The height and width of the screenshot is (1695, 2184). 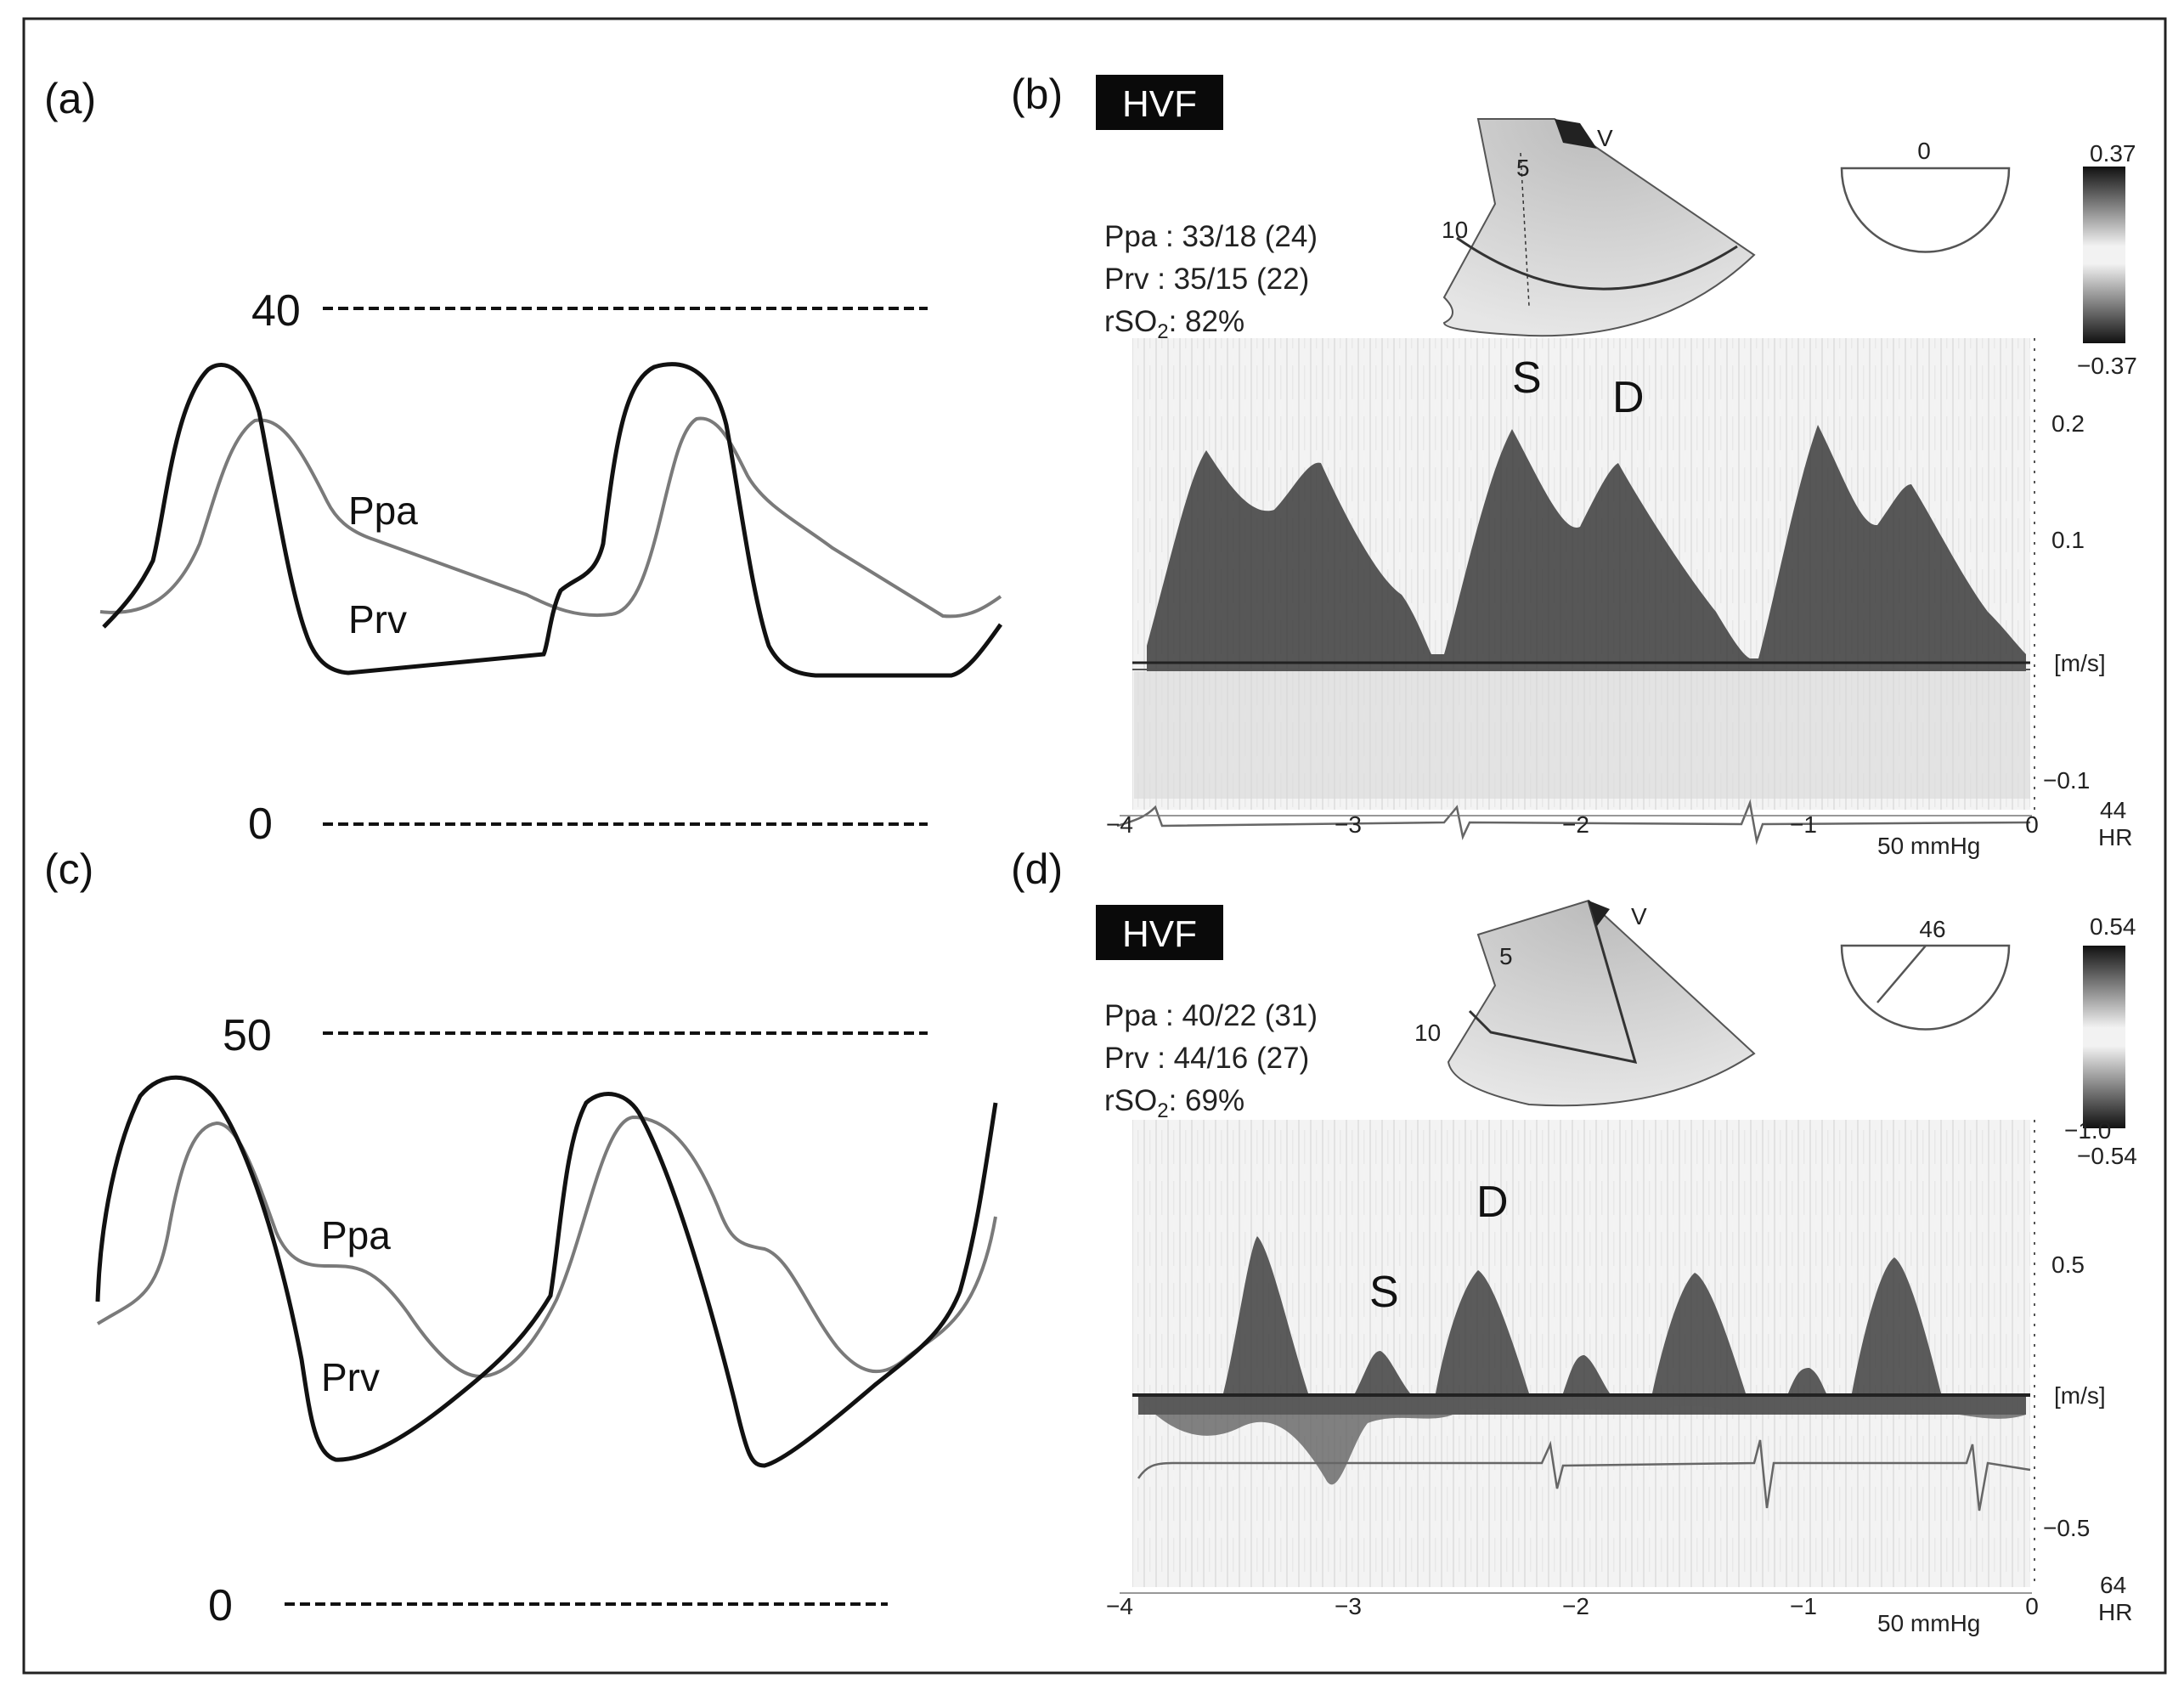 What do you see at coordinates (2104, 255) in the screenshot?
I see `panel-b-color-scale` at bounding box center [2104, 255].